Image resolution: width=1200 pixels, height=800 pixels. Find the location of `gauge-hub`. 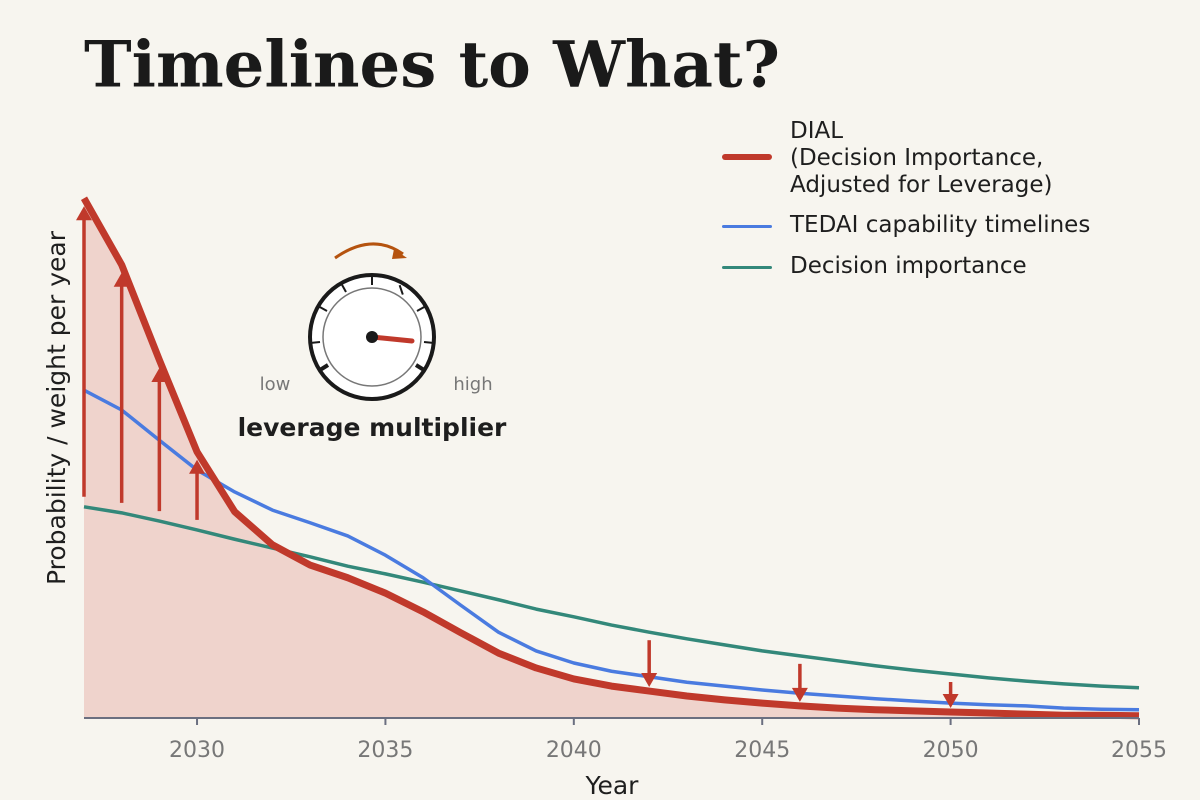

gauge-hub is located at coordinates (372, 337).